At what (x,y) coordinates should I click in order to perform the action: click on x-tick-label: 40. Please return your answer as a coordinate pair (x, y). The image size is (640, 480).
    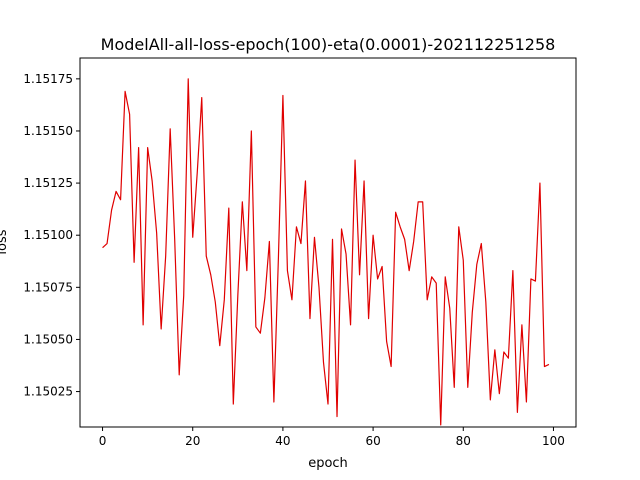
    Looking at the image, I should click on (282, 441).